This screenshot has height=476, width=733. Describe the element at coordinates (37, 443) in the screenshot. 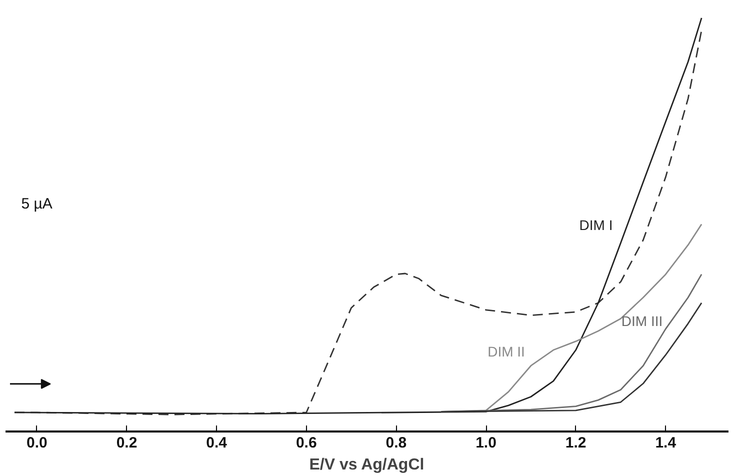

I see `x-tick-label: 0.0` at that location.